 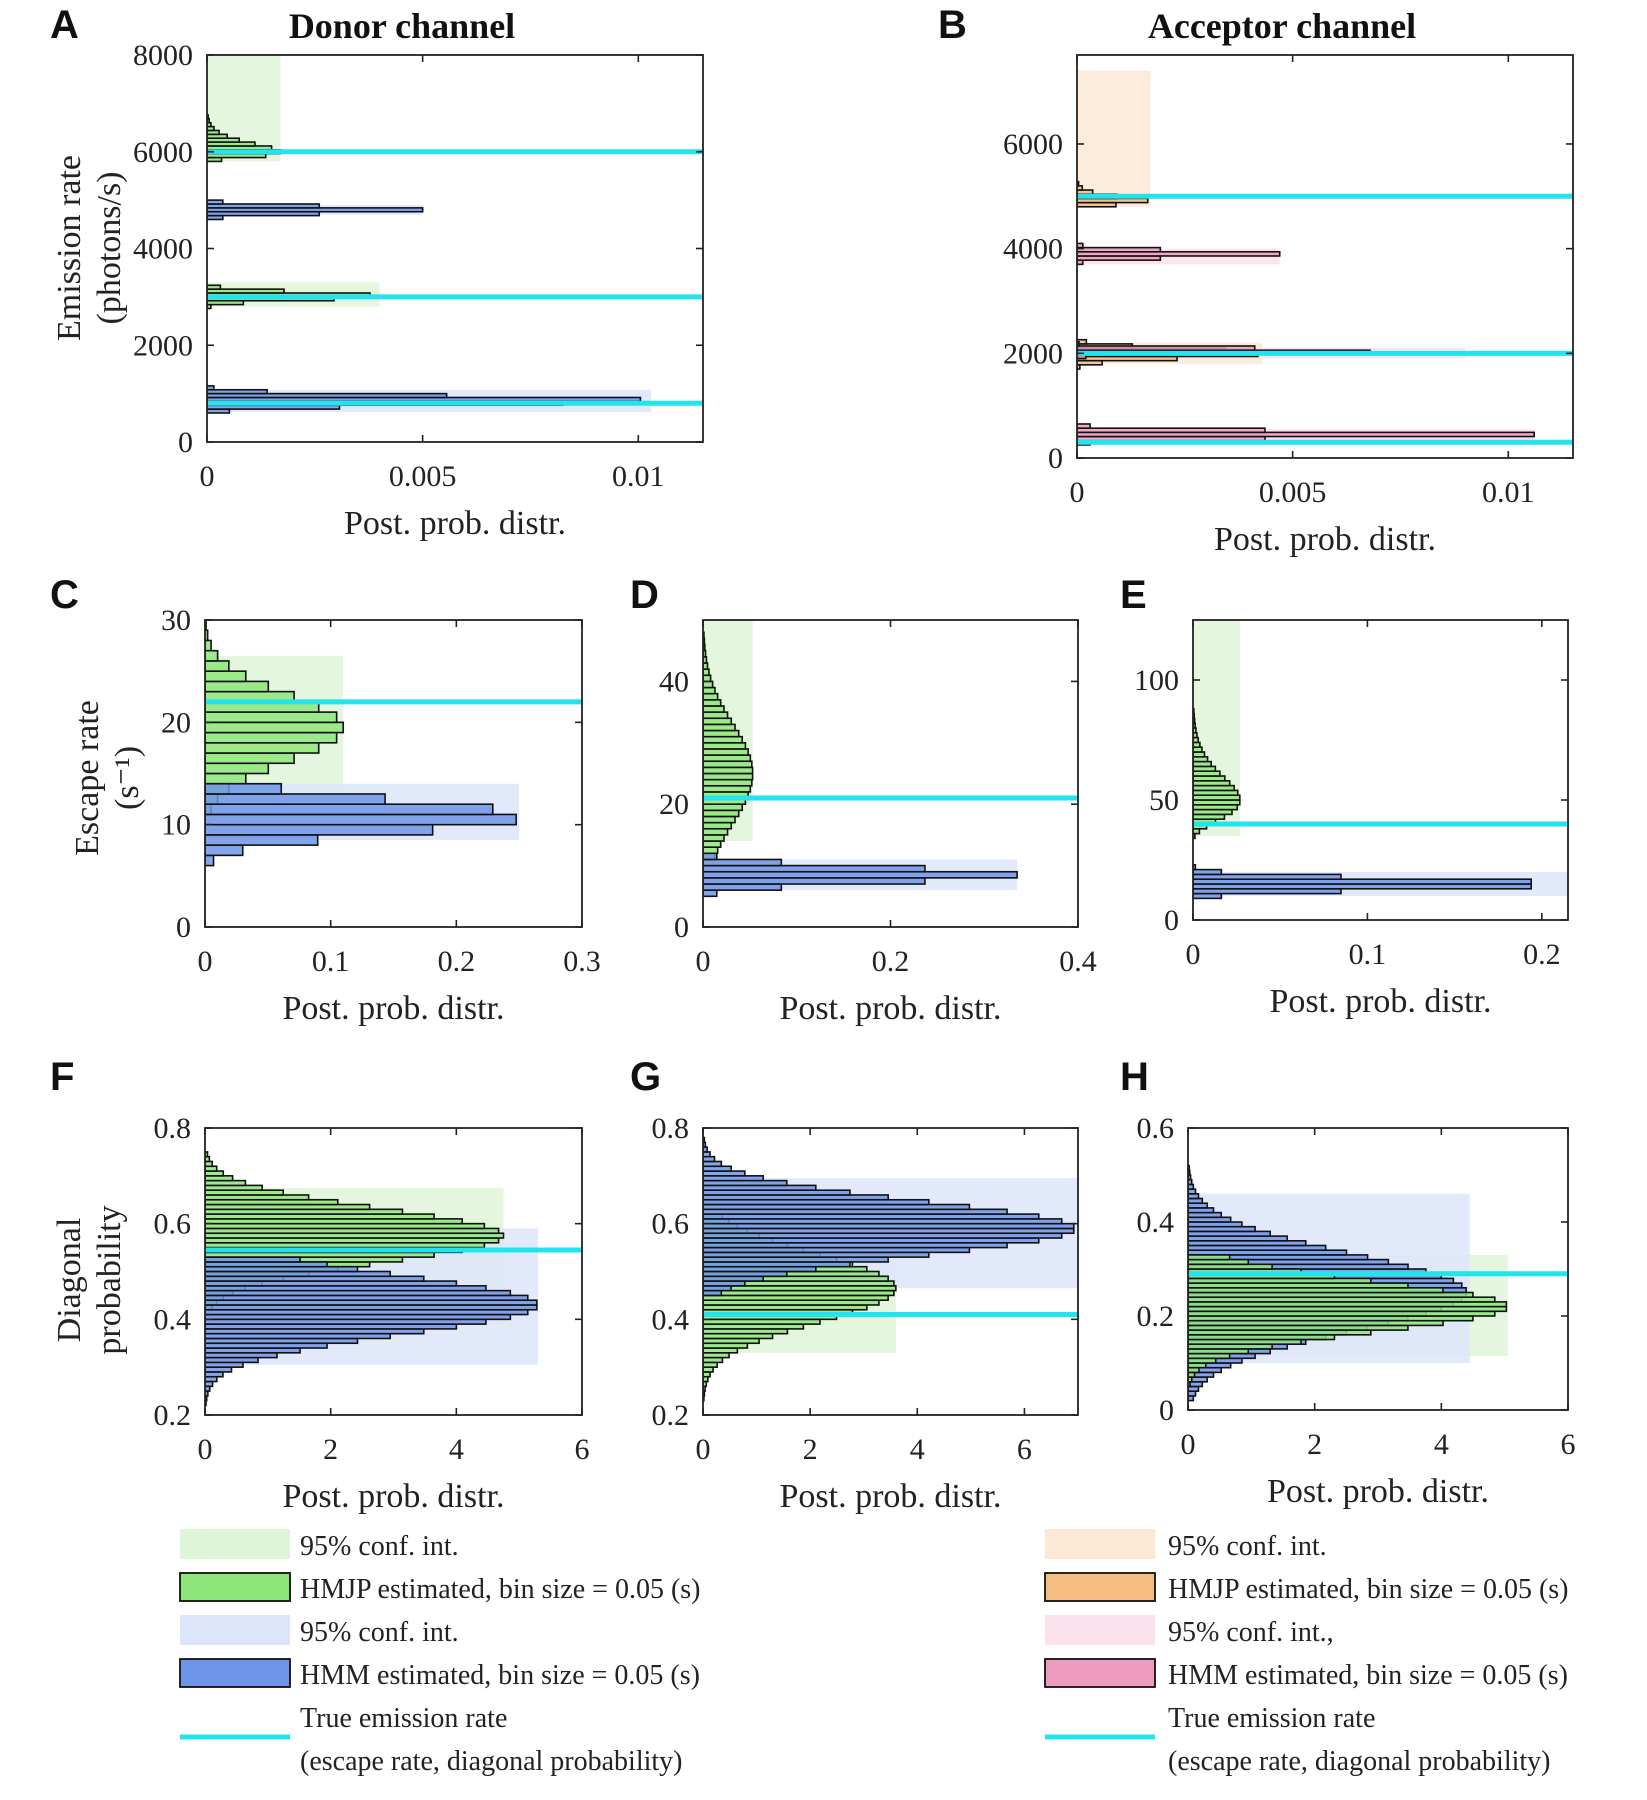 What do you see at coordinates (176, 825) in the screenshot?
I see `y-tick-label: 10` at bounding box center [176, 825].